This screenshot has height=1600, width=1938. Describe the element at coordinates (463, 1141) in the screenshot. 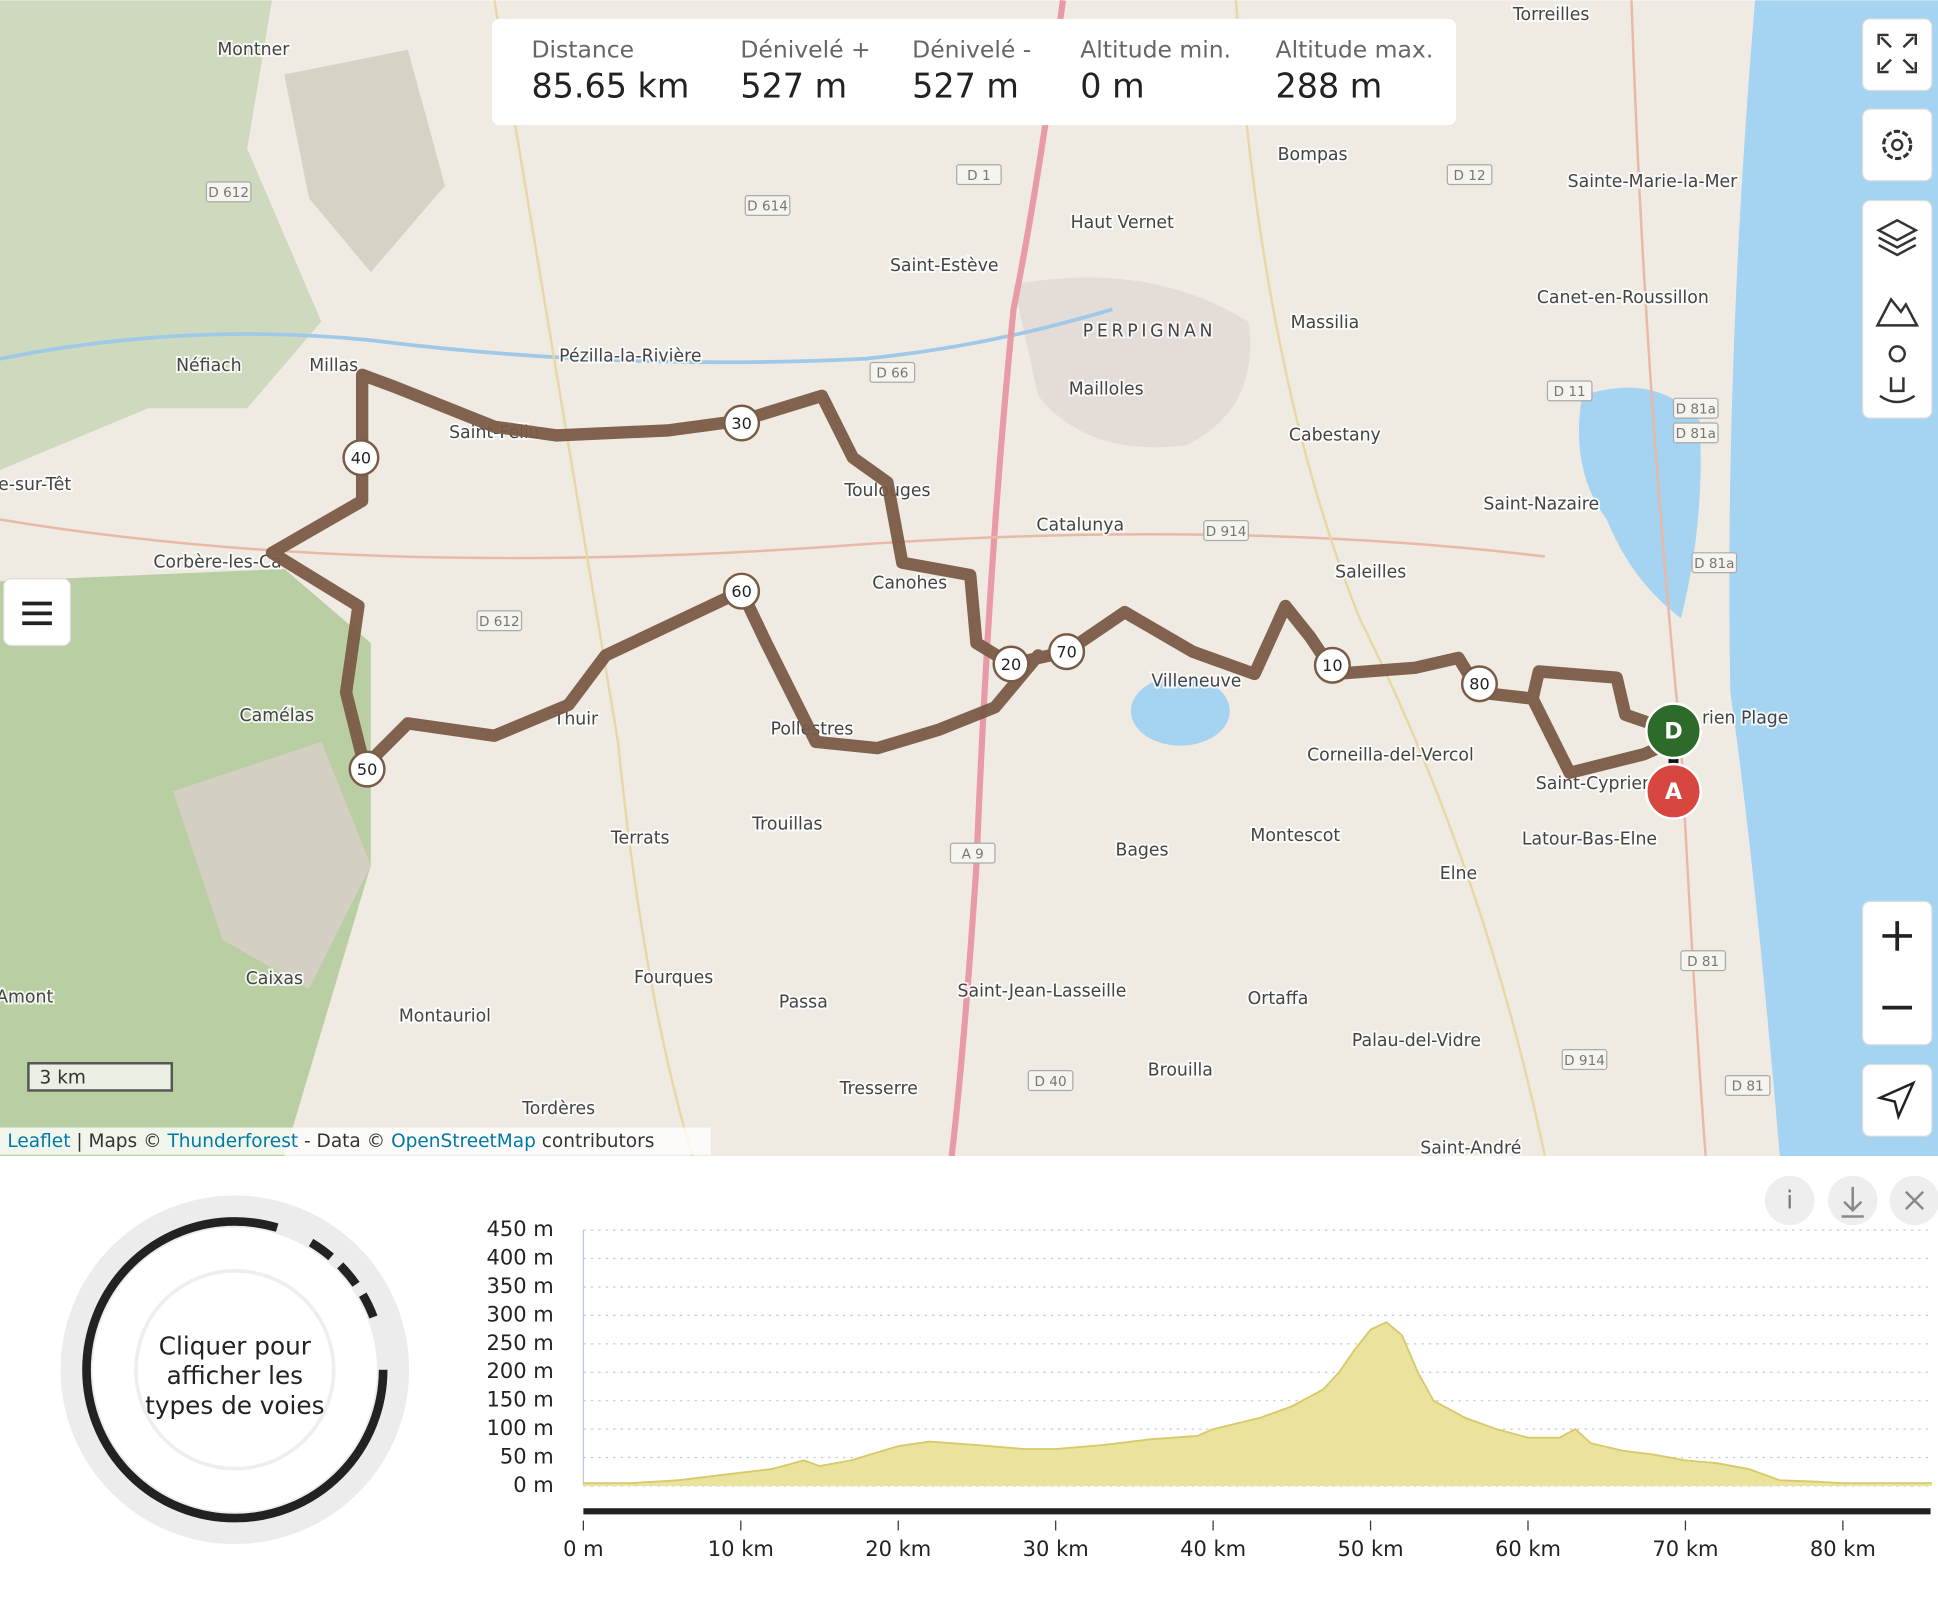

I see `link: OpenStreetMap` at that location.